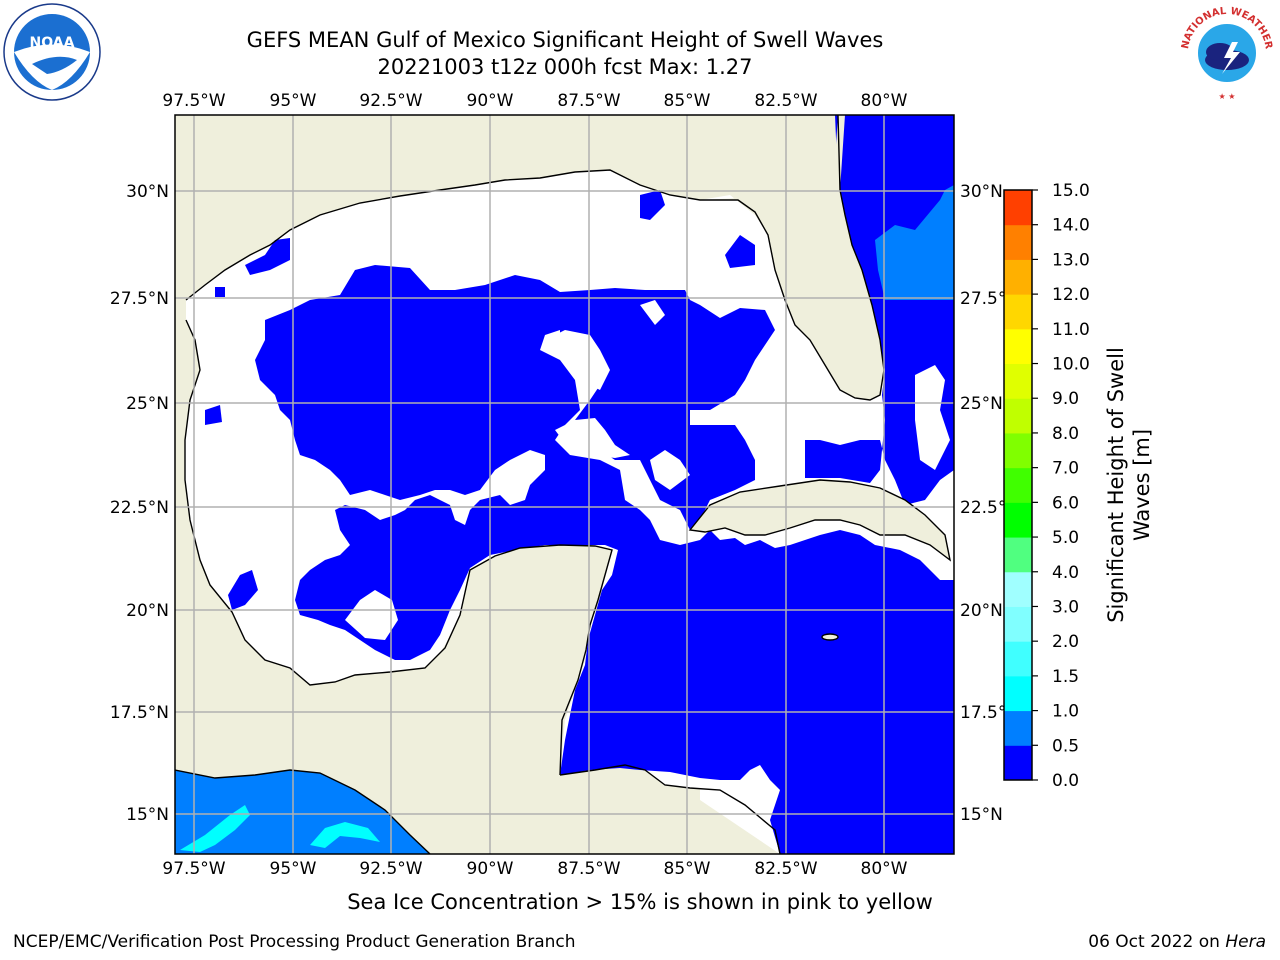 This screenshot has width=1280, height=960. What do you see at coordinates (1065, 469) in the screenshot?
I see `colorbar-tick-label: 7.0` at bounding box center [1065, 469].